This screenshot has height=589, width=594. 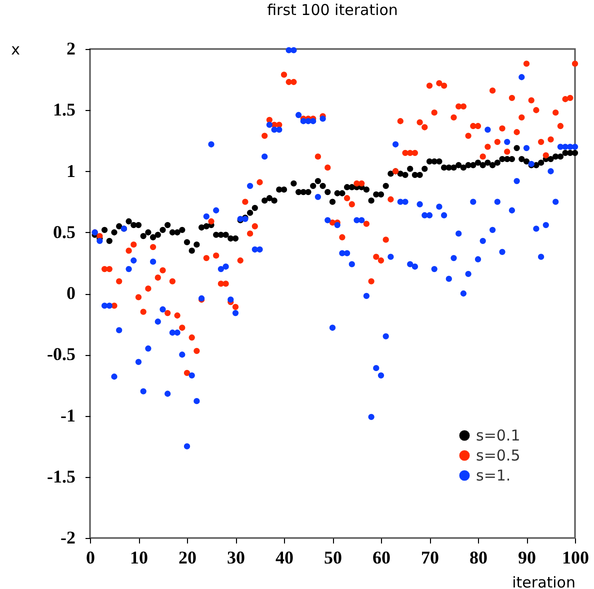 I want to click on y-tick-label: -1, so click(x=68, y=415).